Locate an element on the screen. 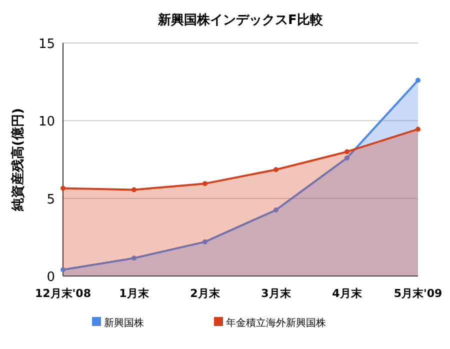 The width and height of the screenshot is (450, 349). y-axis-title: 純資産残高(億円) is located at coordinates (18, 160).